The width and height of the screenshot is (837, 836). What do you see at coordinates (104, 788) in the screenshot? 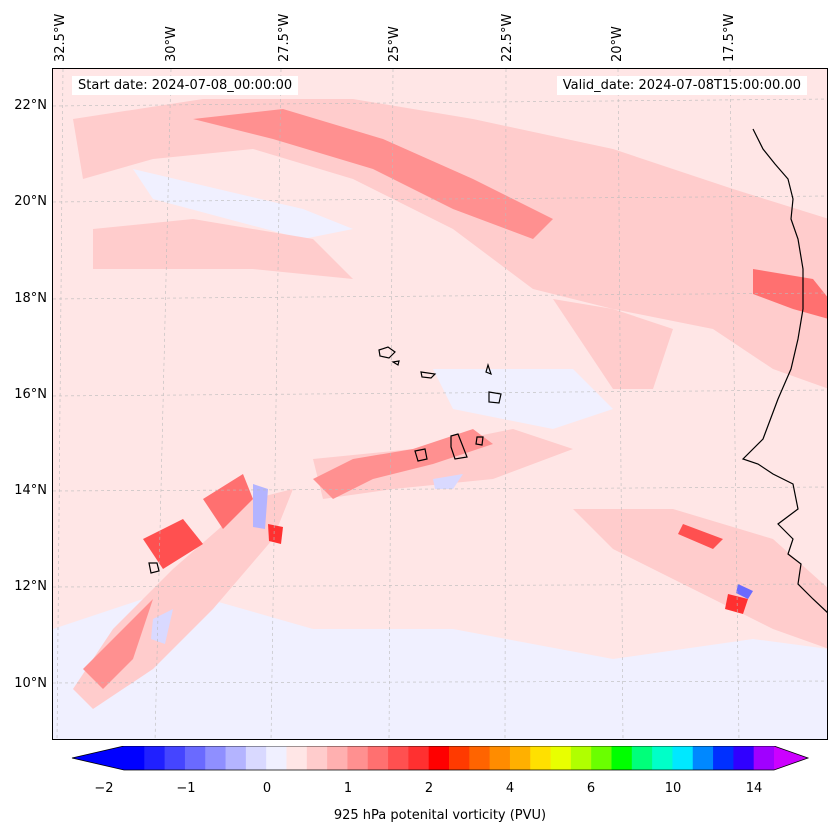
I see `colorbar-tick: −2` at bounding box center [104, 788].